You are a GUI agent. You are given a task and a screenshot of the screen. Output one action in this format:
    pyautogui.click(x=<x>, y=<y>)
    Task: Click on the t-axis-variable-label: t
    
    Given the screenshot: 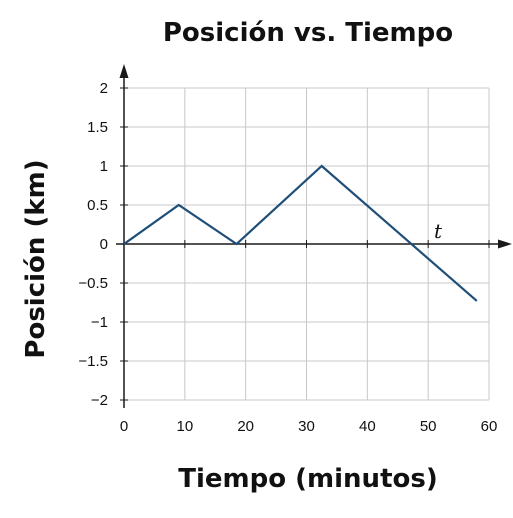 What is the action you would take?
    pyautogui.click(x=438, y=231)
    